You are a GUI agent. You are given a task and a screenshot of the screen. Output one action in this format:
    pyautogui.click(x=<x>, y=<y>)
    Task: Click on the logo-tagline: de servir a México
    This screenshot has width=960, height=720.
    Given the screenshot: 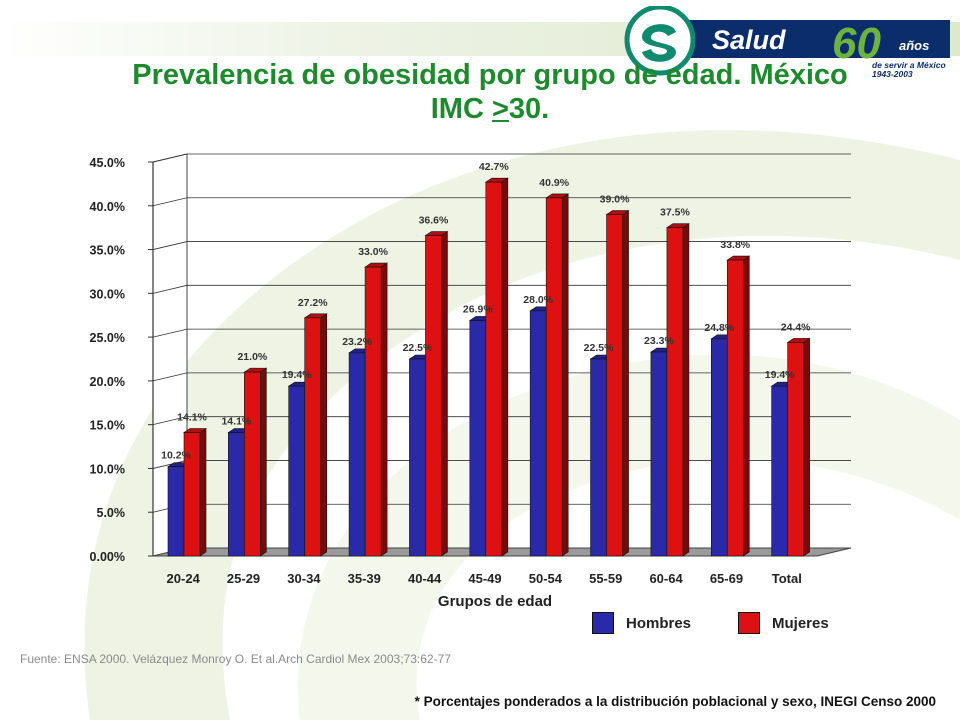 What is the action you would take?
    pyautogui.click(x=909, y=65)
    